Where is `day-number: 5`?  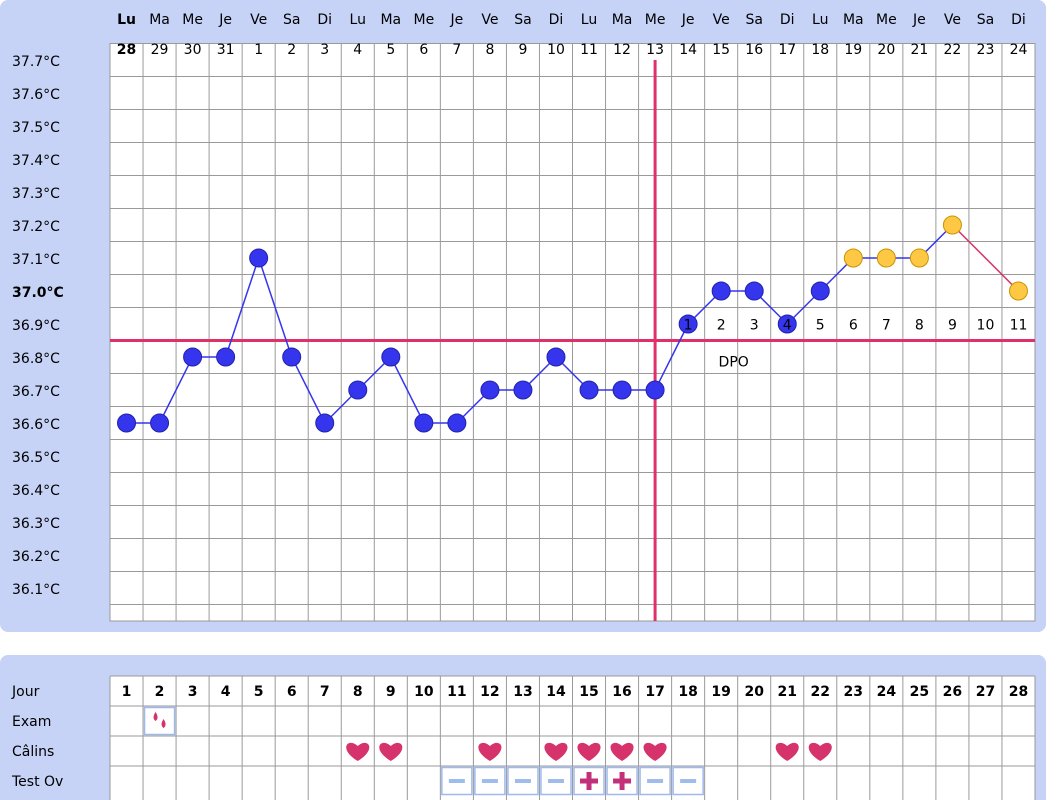 day-number: 5 is located at coordinates (259, 692).